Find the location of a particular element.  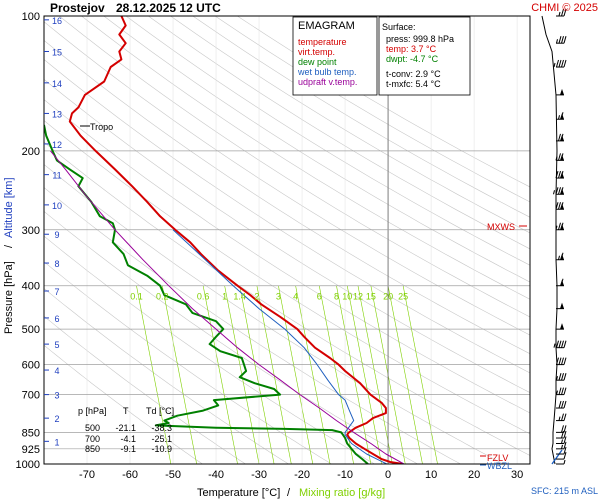

temperature-tick-label: -50 is located at coordinates (173, 475).